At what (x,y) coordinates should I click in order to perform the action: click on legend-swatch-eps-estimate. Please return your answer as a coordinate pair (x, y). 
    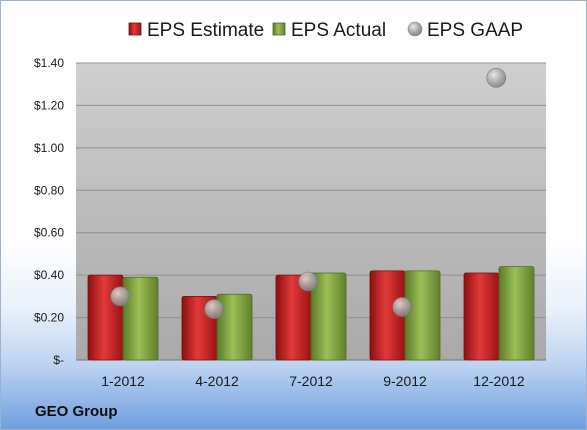
    Looking at the image, I should click on (135, 29).